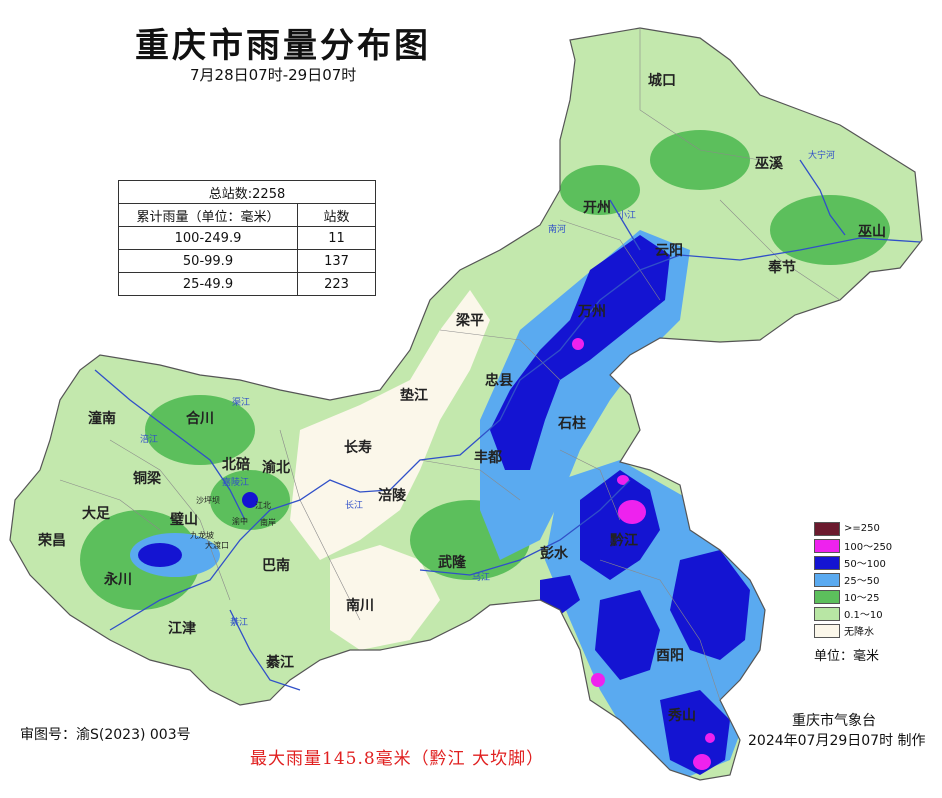  What do you see at coordinates (597, 208) in the screenshot?
I see `svg-text: 开州` at bounding box center [597, 208].